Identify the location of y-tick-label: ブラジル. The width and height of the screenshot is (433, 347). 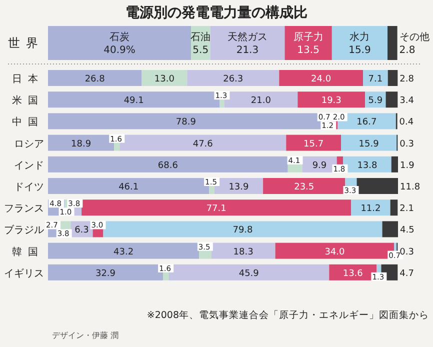
(24, 230).